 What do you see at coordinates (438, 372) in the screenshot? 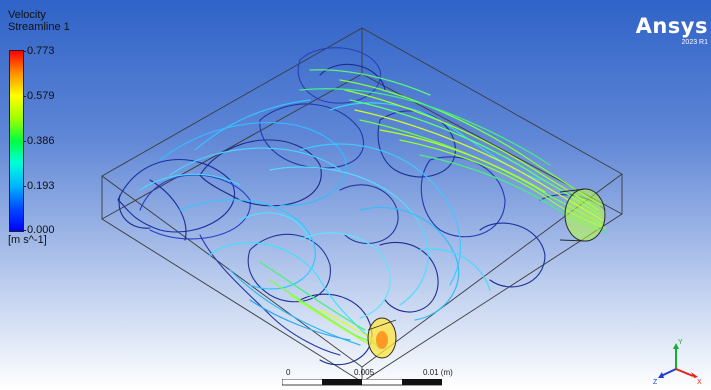
I see `scale-label-end: 0.01 (m)` at bounding box center [438, 372].